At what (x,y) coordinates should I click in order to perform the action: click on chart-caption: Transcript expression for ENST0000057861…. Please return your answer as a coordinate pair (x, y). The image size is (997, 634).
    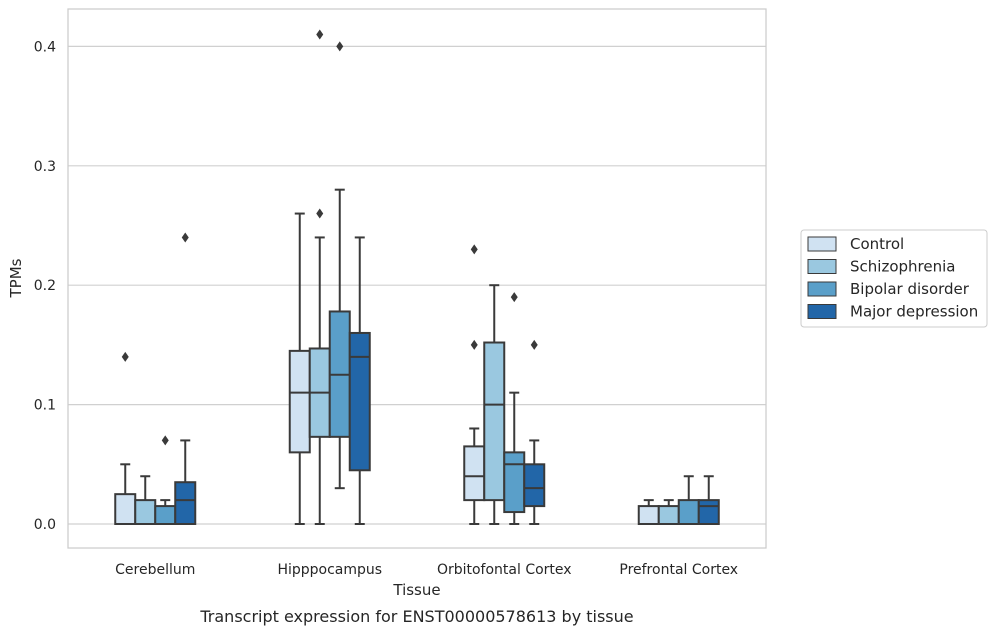
    Looking at the image, I should click on (416, 616).